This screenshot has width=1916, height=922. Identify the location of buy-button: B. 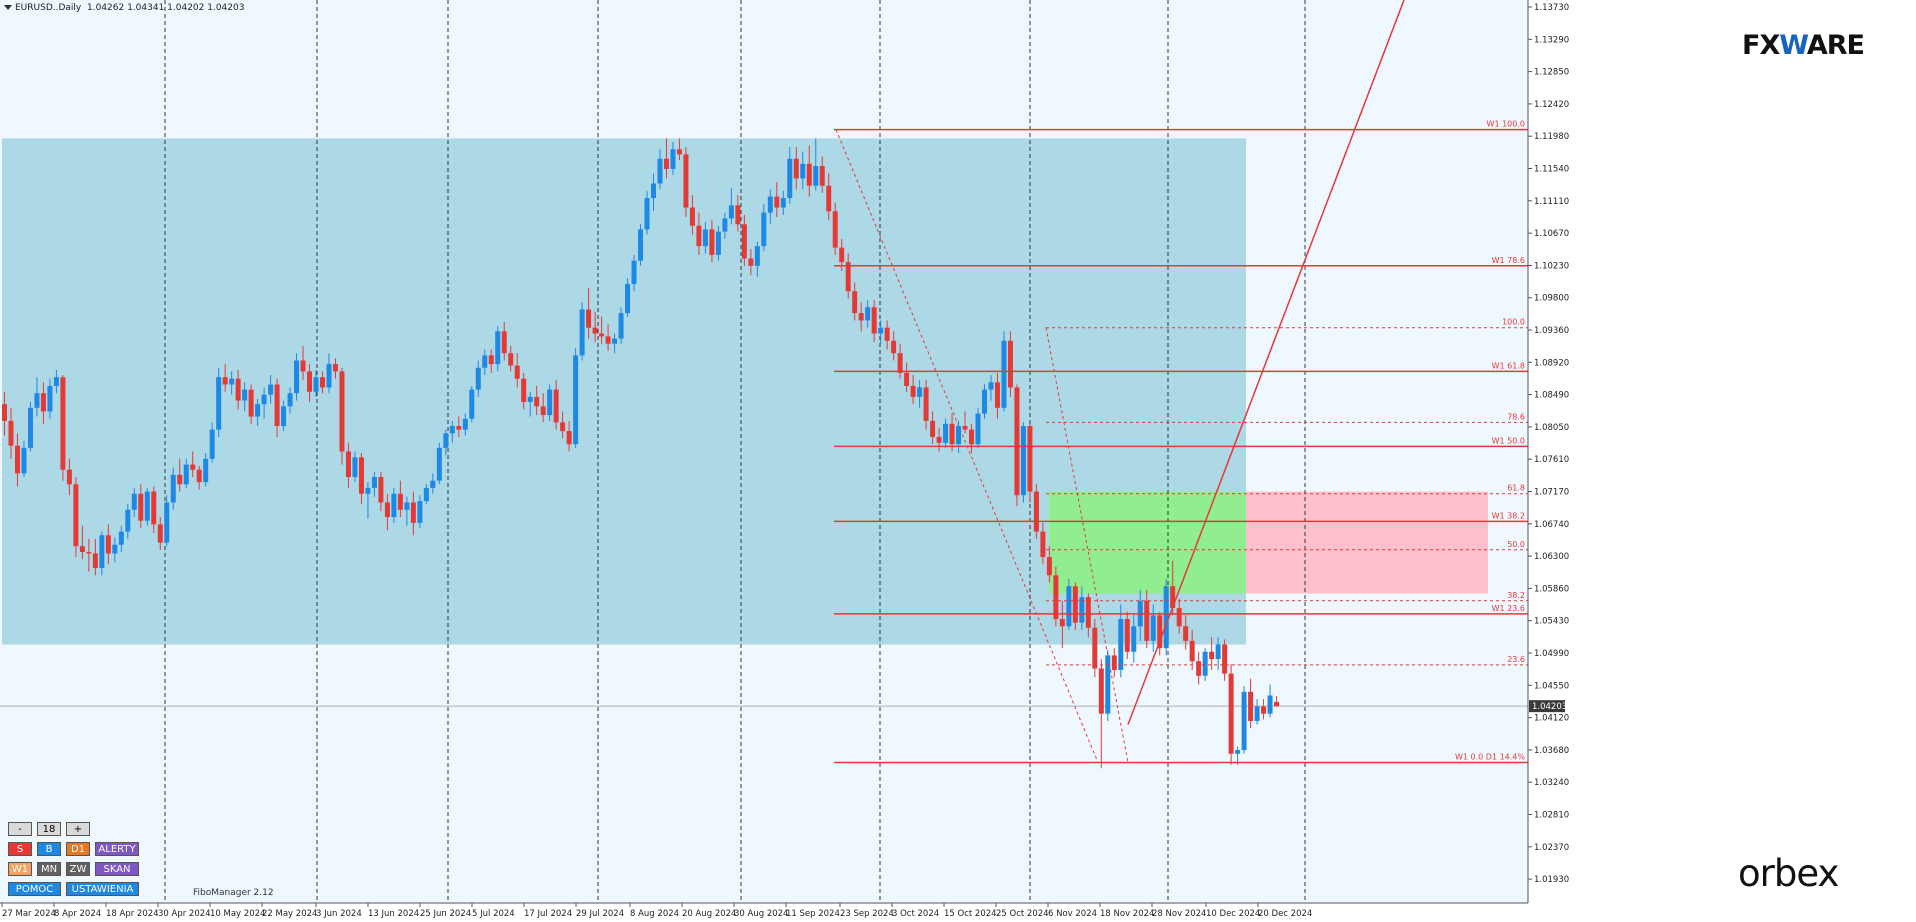
(49, 849).